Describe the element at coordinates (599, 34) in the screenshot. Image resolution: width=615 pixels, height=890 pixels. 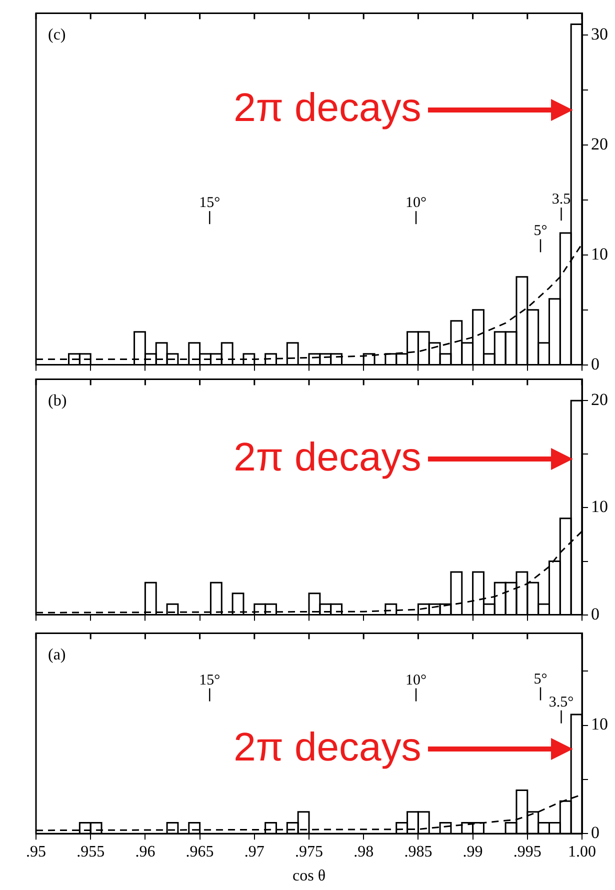
I see `y-tick-label: 30` at that location.